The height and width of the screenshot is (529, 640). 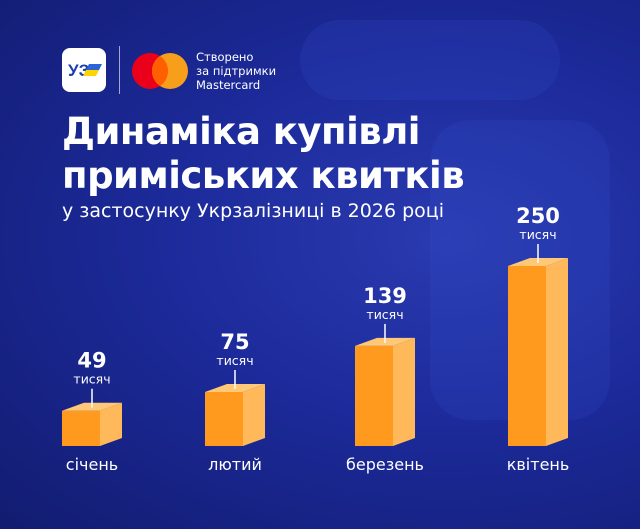 I want to click on page-title: Динаміка купівлі приміських квитків, so click(x=263, y=154).